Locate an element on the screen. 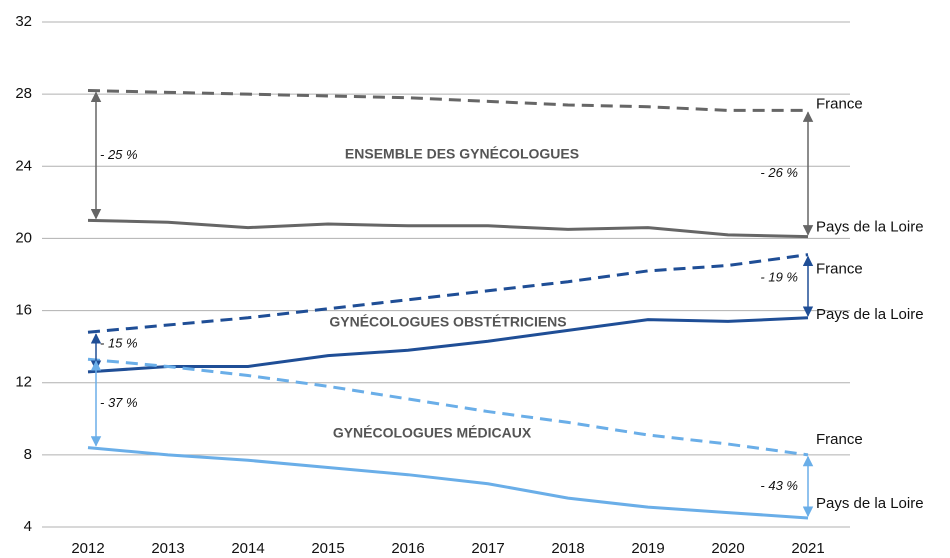 This screenshot has width=950, height=558. change-label: - 43 % is located at coordinates (779, 485).